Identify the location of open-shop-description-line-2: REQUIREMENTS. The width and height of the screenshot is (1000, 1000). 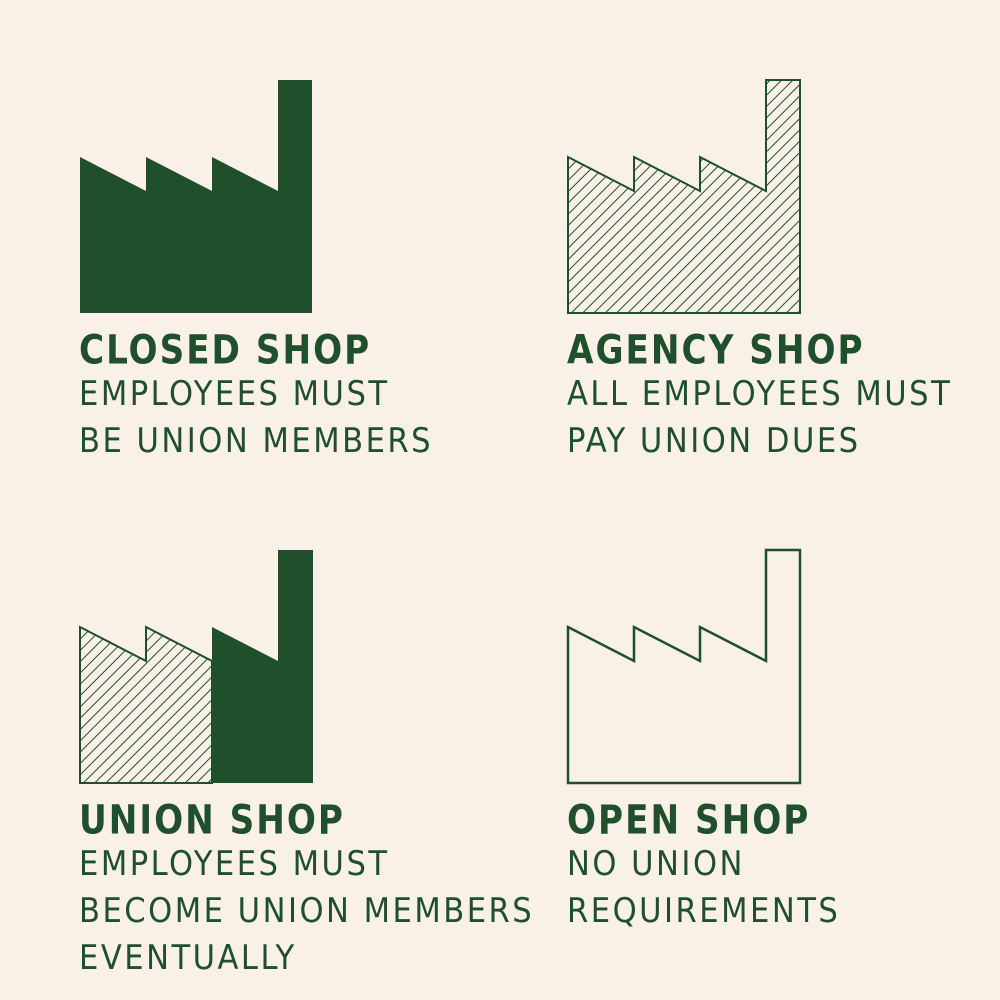
(704, 911).